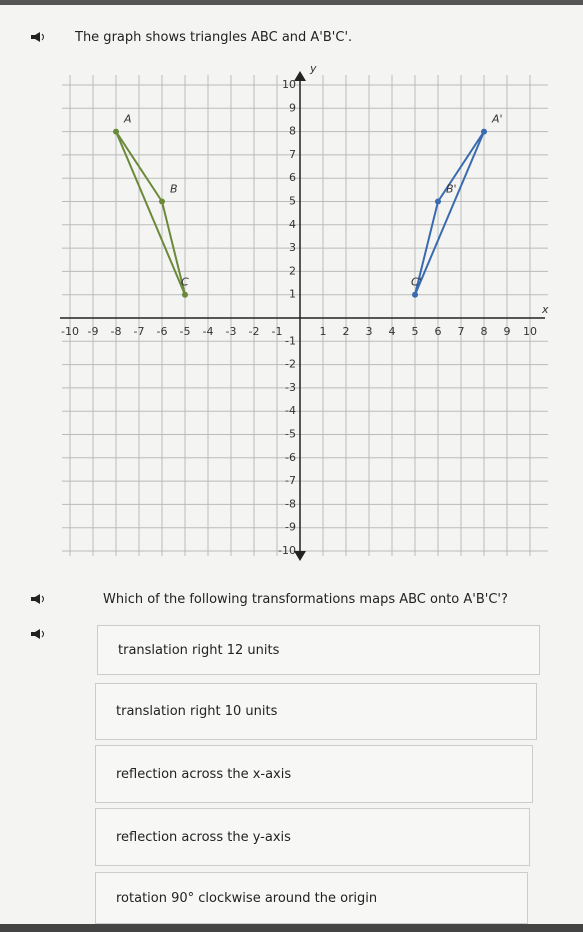 The width and height of the screenshot is (583, 932). Describe the element at coordinates (290, 434) in the screenshot. I see `y-tick-label: -5` at that location.